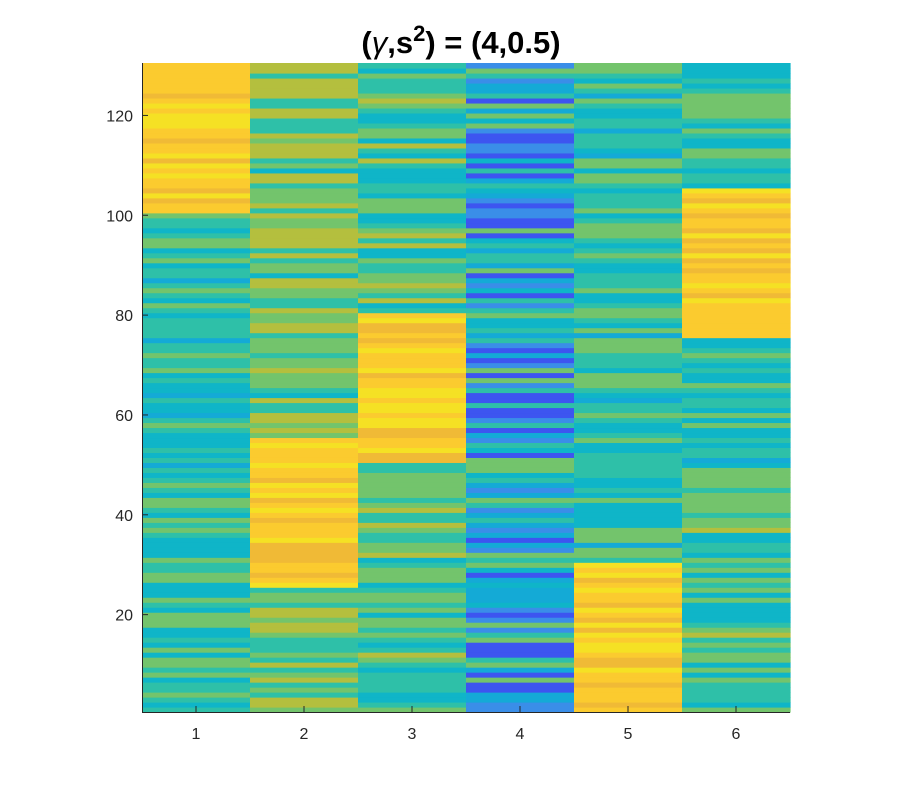 The height and width of the screenshot is (800, 900). Describe the element at coordinates (520, 734) in the screenshot. I see `x-tick-label: 4` at that location.